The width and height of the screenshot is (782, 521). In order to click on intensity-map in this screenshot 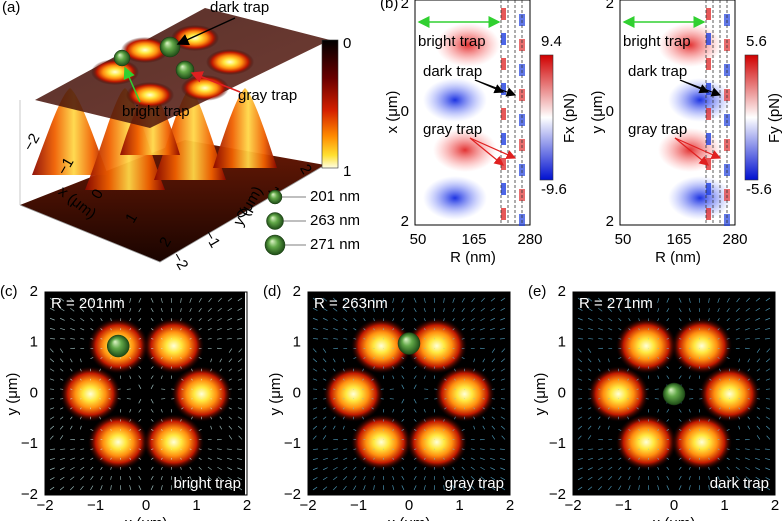, I will do `click(409, 393)`.